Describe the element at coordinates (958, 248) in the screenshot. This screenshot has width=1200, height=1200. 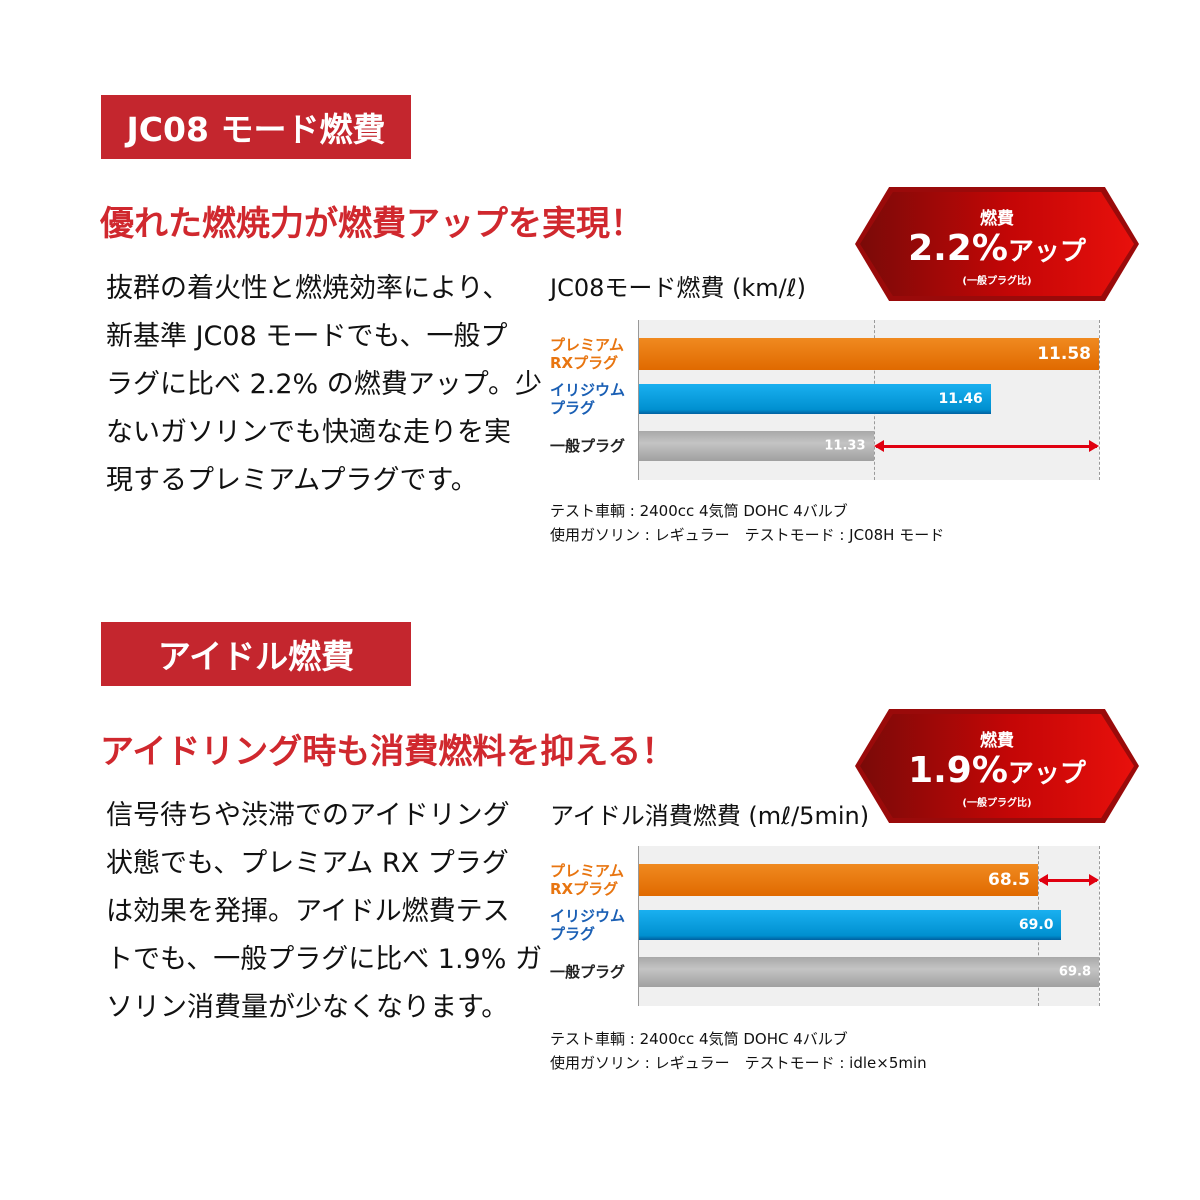
I see `badge-value: 2.2%` at that location.